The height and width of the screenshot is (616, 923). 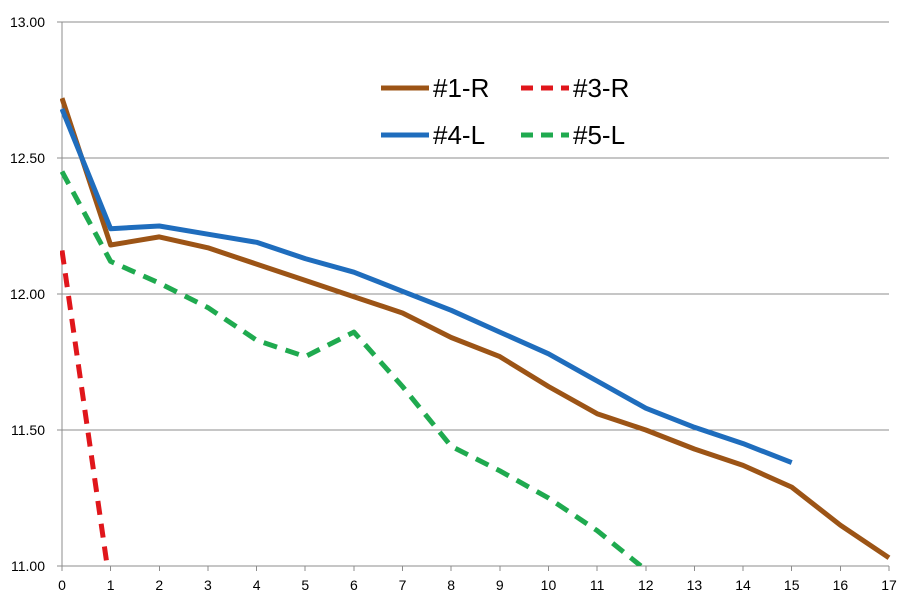 What do you see at coordinates (85, 408) in the screenshot?
I see `series-line-3-r` at bounding box center [85, 408].